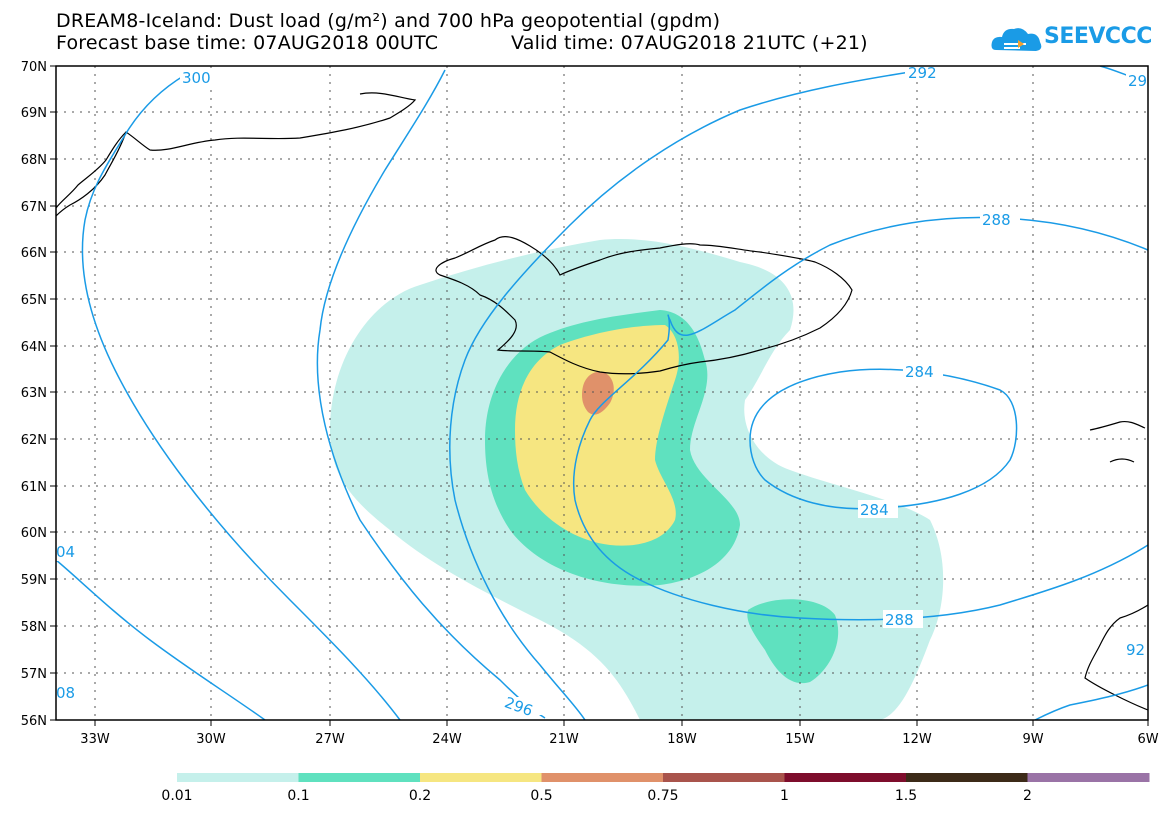 The height and width of the screenshot is (815, 1175). I want to click on lat-label: 68N, so click(34, 160).